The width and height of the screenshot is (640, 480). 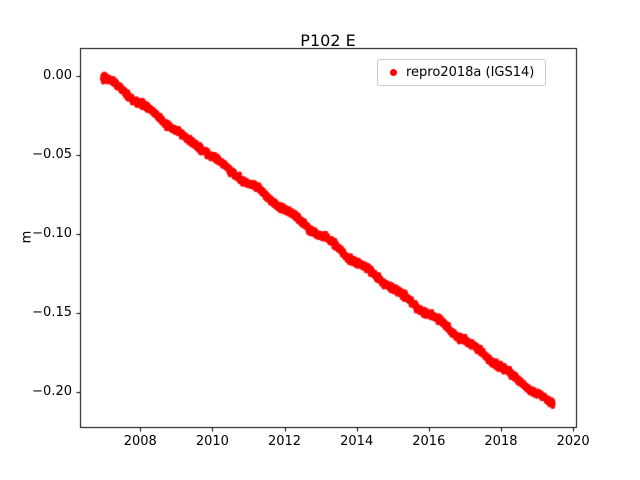 What do you see at coordinates (52, 155) in the screenshot?
I see `y-tick-label: −0.05` at bounding box center [52, 155].